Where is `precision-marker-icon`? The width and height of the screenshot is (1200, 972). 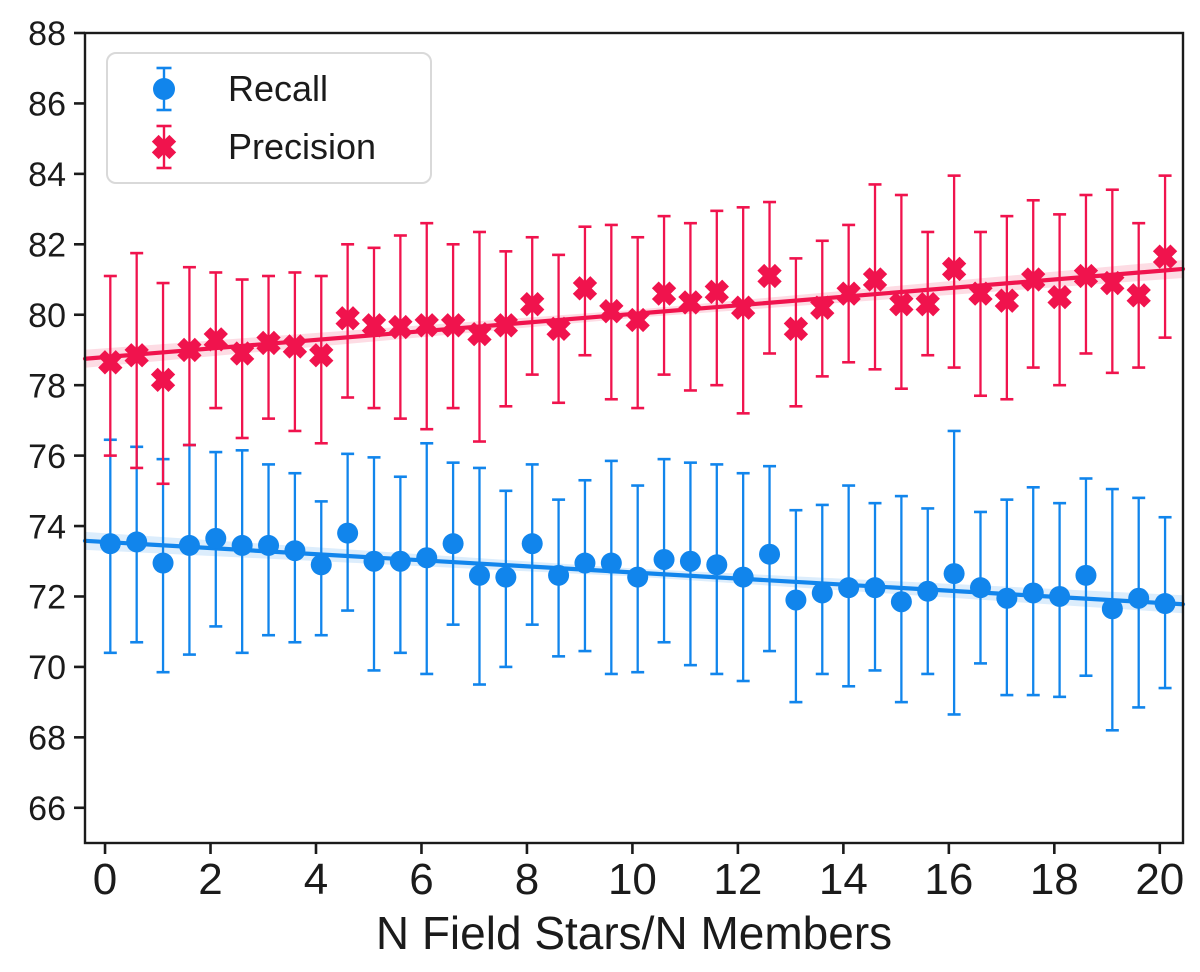
precision-marker-icon is located at coordinates (164, 147).